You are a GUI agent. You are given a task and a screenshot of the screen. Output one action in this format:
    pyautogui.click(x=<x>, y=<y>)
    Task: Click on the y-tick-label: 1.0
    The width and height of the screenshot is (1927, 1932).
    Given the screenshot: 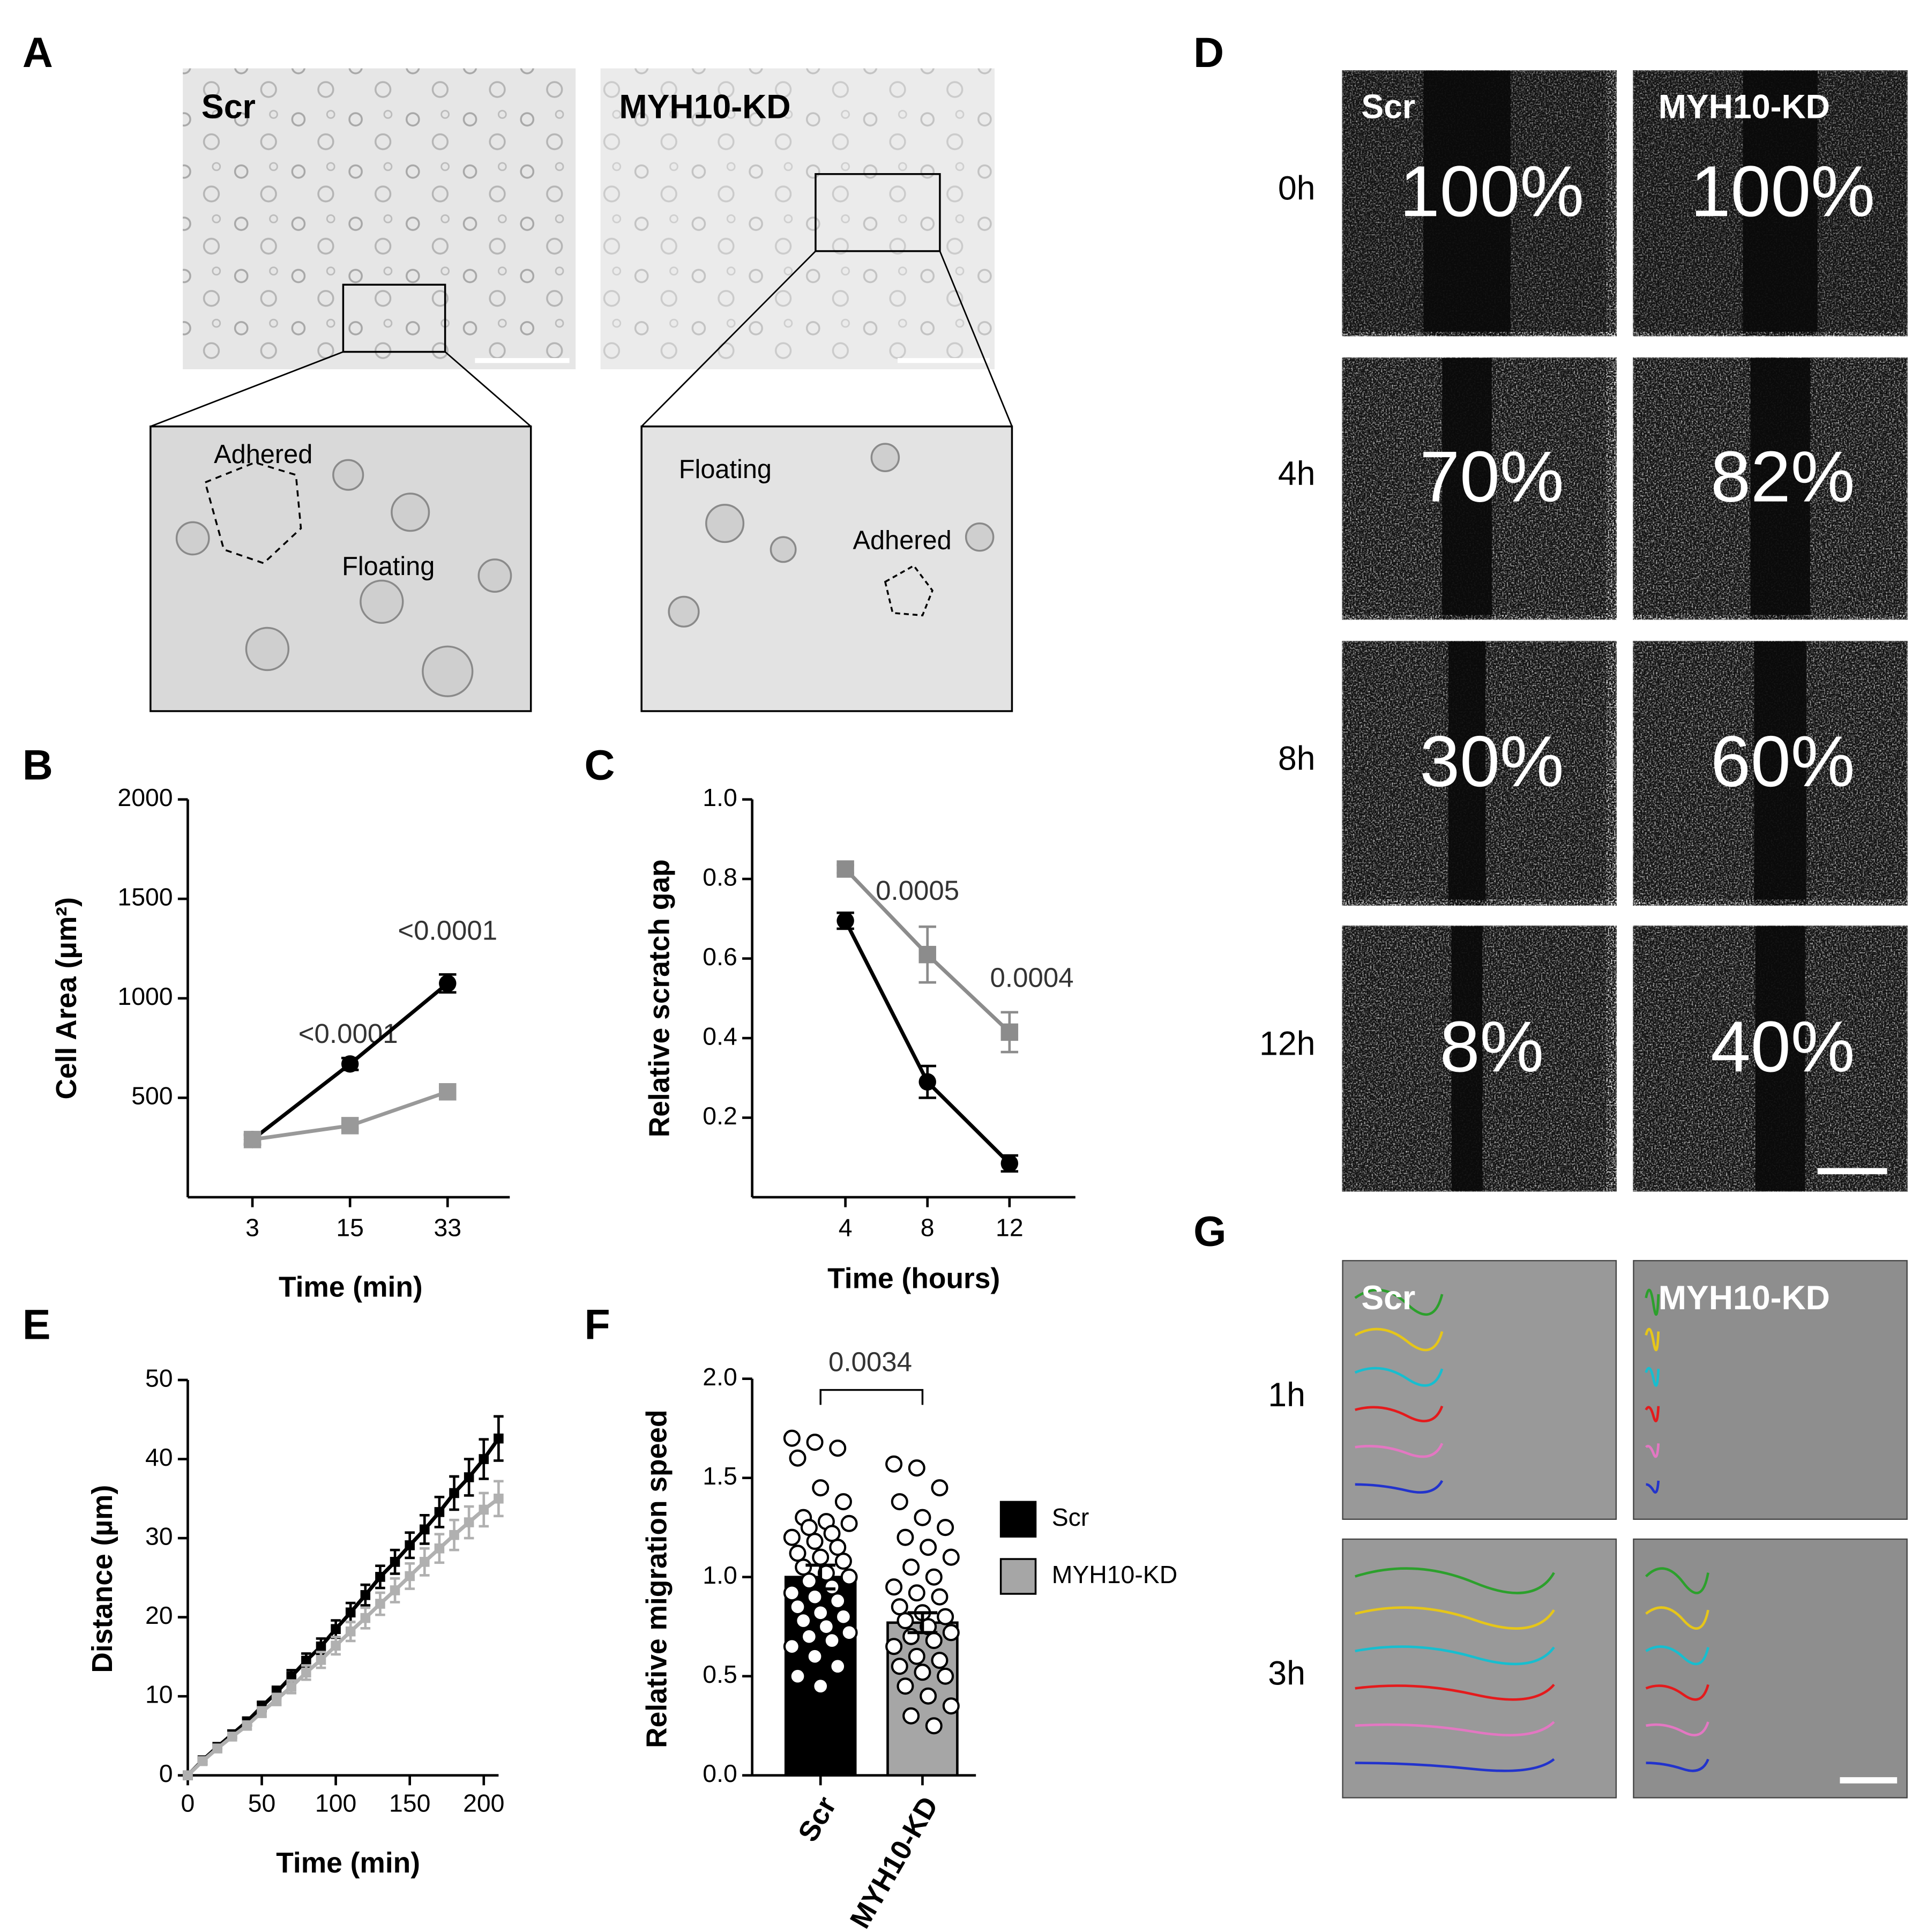 What is the action you would take?
    pyautogui.click(x=720, y=797)
    